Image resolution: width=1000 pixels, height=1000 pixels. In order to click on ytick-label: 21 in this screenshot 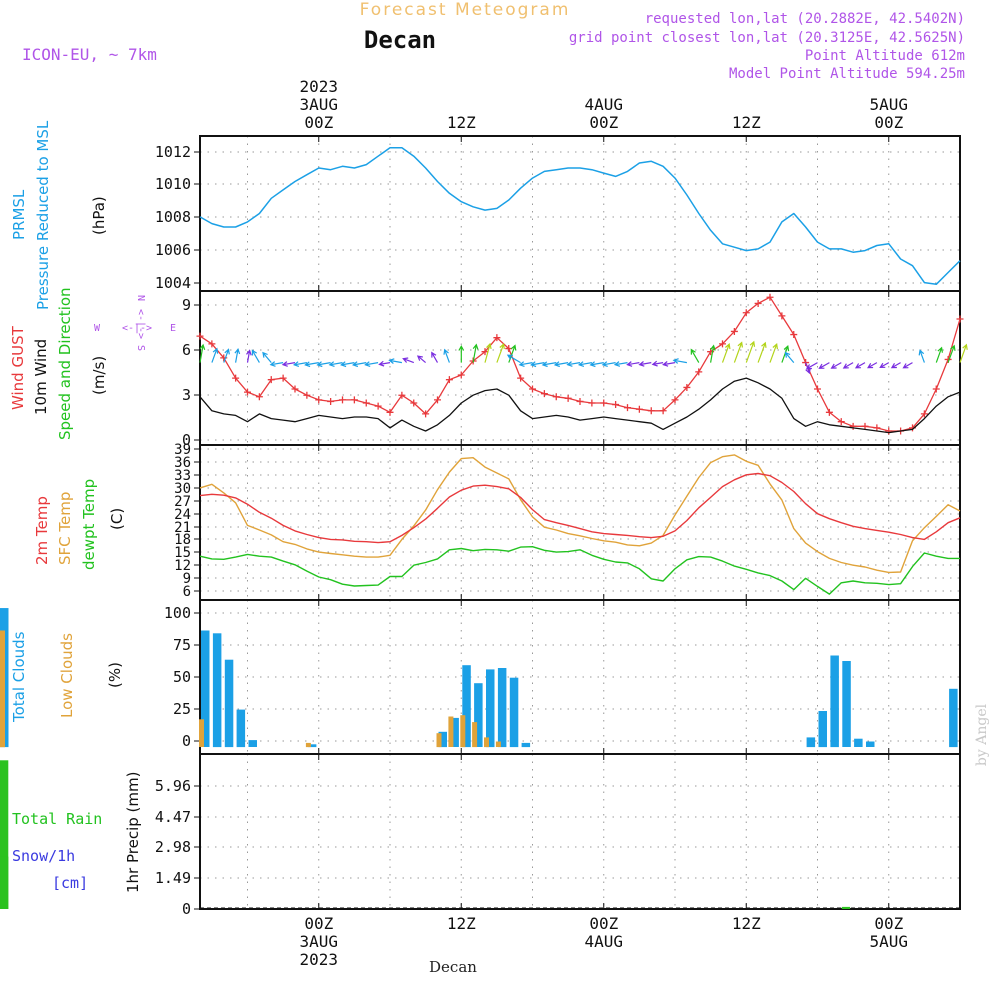, I will do `click(182, 528)`.